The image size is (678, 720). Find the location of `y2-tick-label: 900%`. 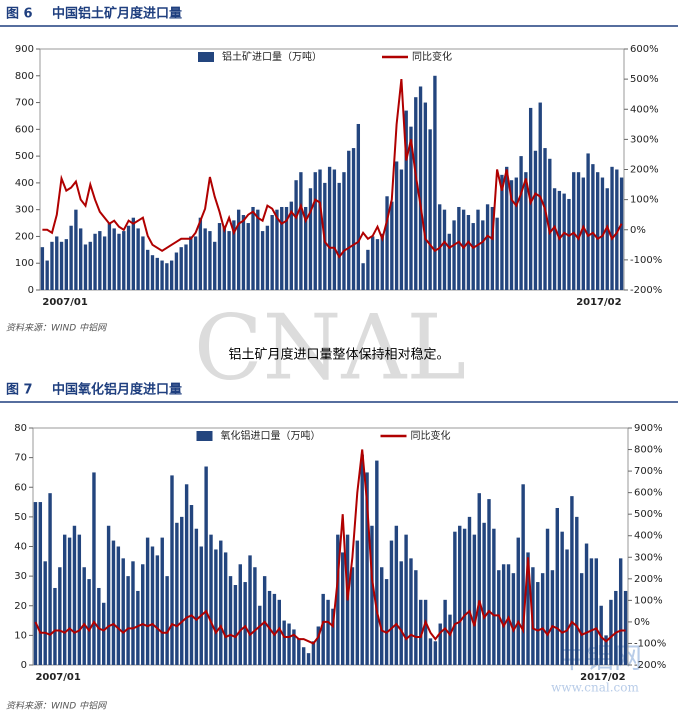

y2-tick-label: 900% is located at coordinates (648, 428).